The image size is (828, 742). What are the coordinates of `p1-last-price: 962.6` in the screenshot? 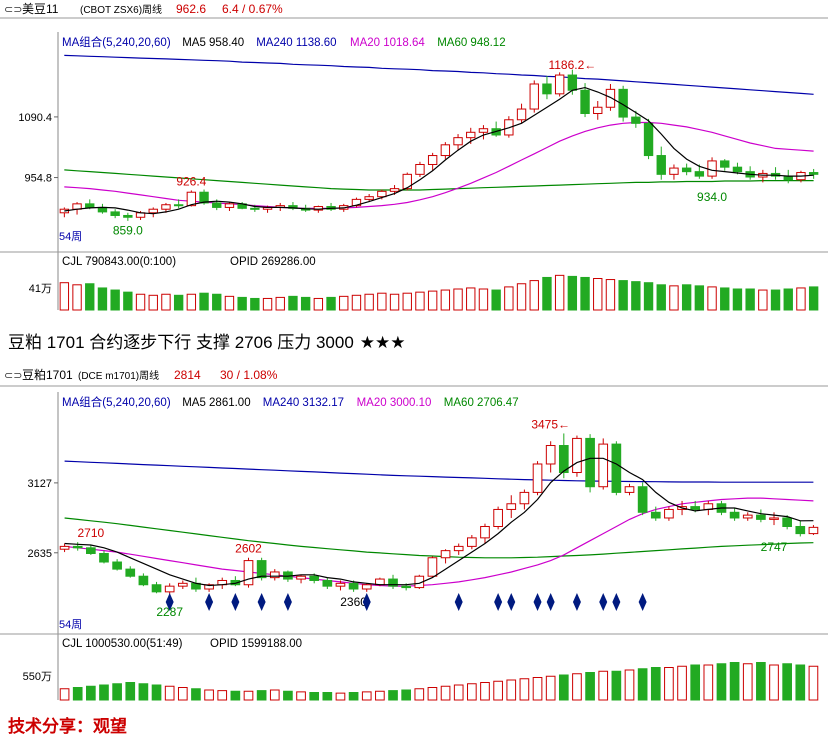 It's located at (191, 9).